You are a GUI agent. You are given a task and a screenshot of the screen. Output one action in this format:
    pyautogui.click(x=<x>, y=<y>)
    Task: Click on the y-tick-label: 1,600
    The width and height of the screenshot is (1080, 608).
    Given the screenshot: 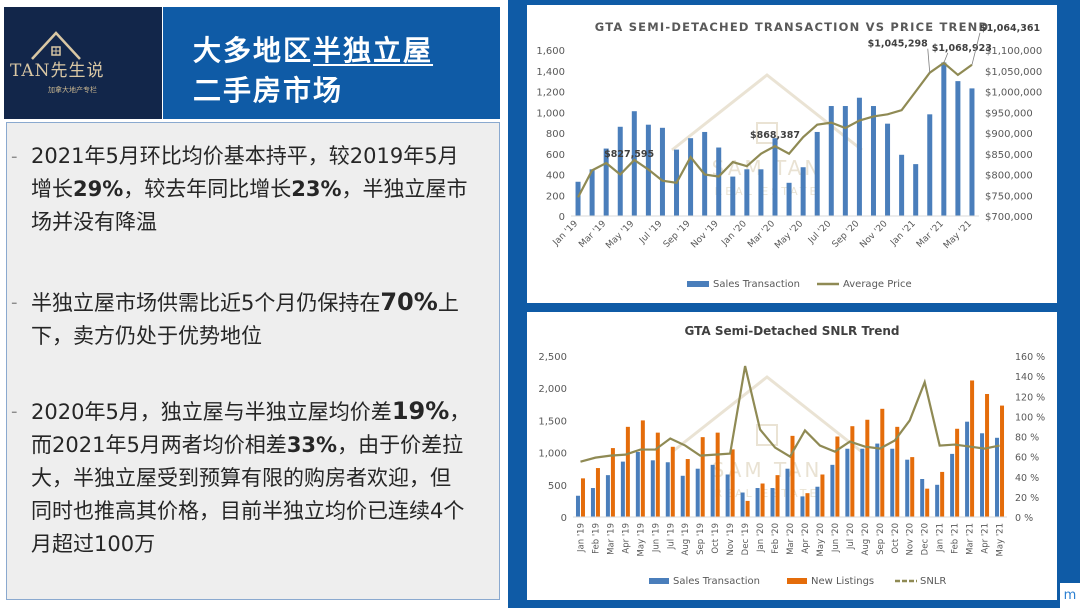 What is the action you would take?
    pyautogui.click(x=550, y=51)
    